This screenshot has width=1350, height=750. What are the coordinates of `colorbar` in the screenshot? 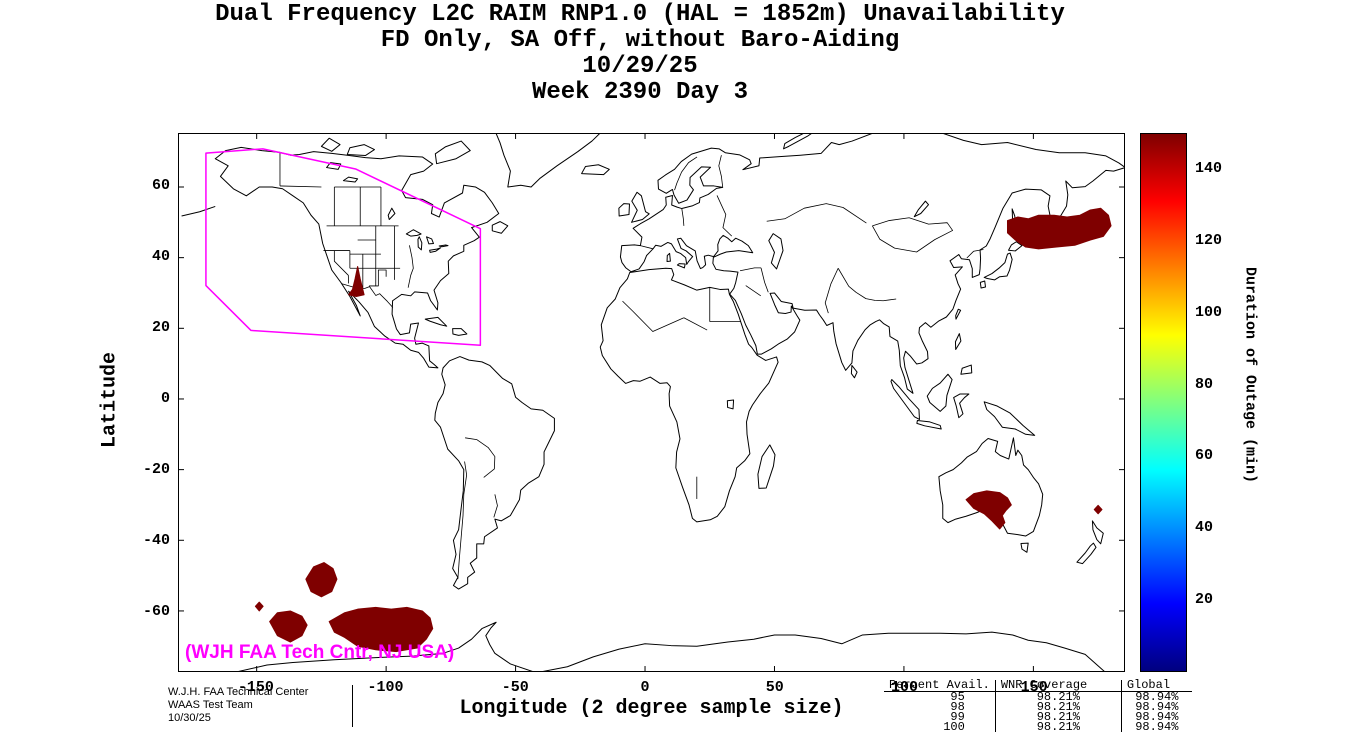 It's located at (1163, 402).